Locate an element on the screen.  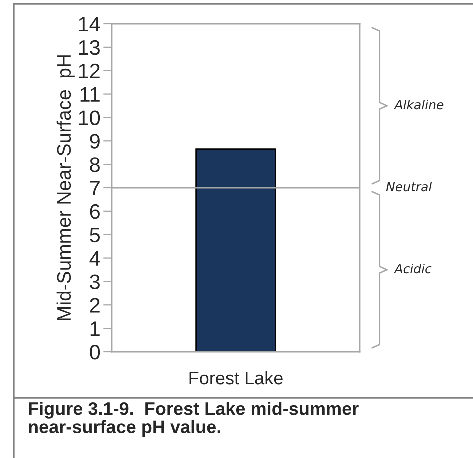
y-tick-label: 5 is located at coordinates (95, 235).